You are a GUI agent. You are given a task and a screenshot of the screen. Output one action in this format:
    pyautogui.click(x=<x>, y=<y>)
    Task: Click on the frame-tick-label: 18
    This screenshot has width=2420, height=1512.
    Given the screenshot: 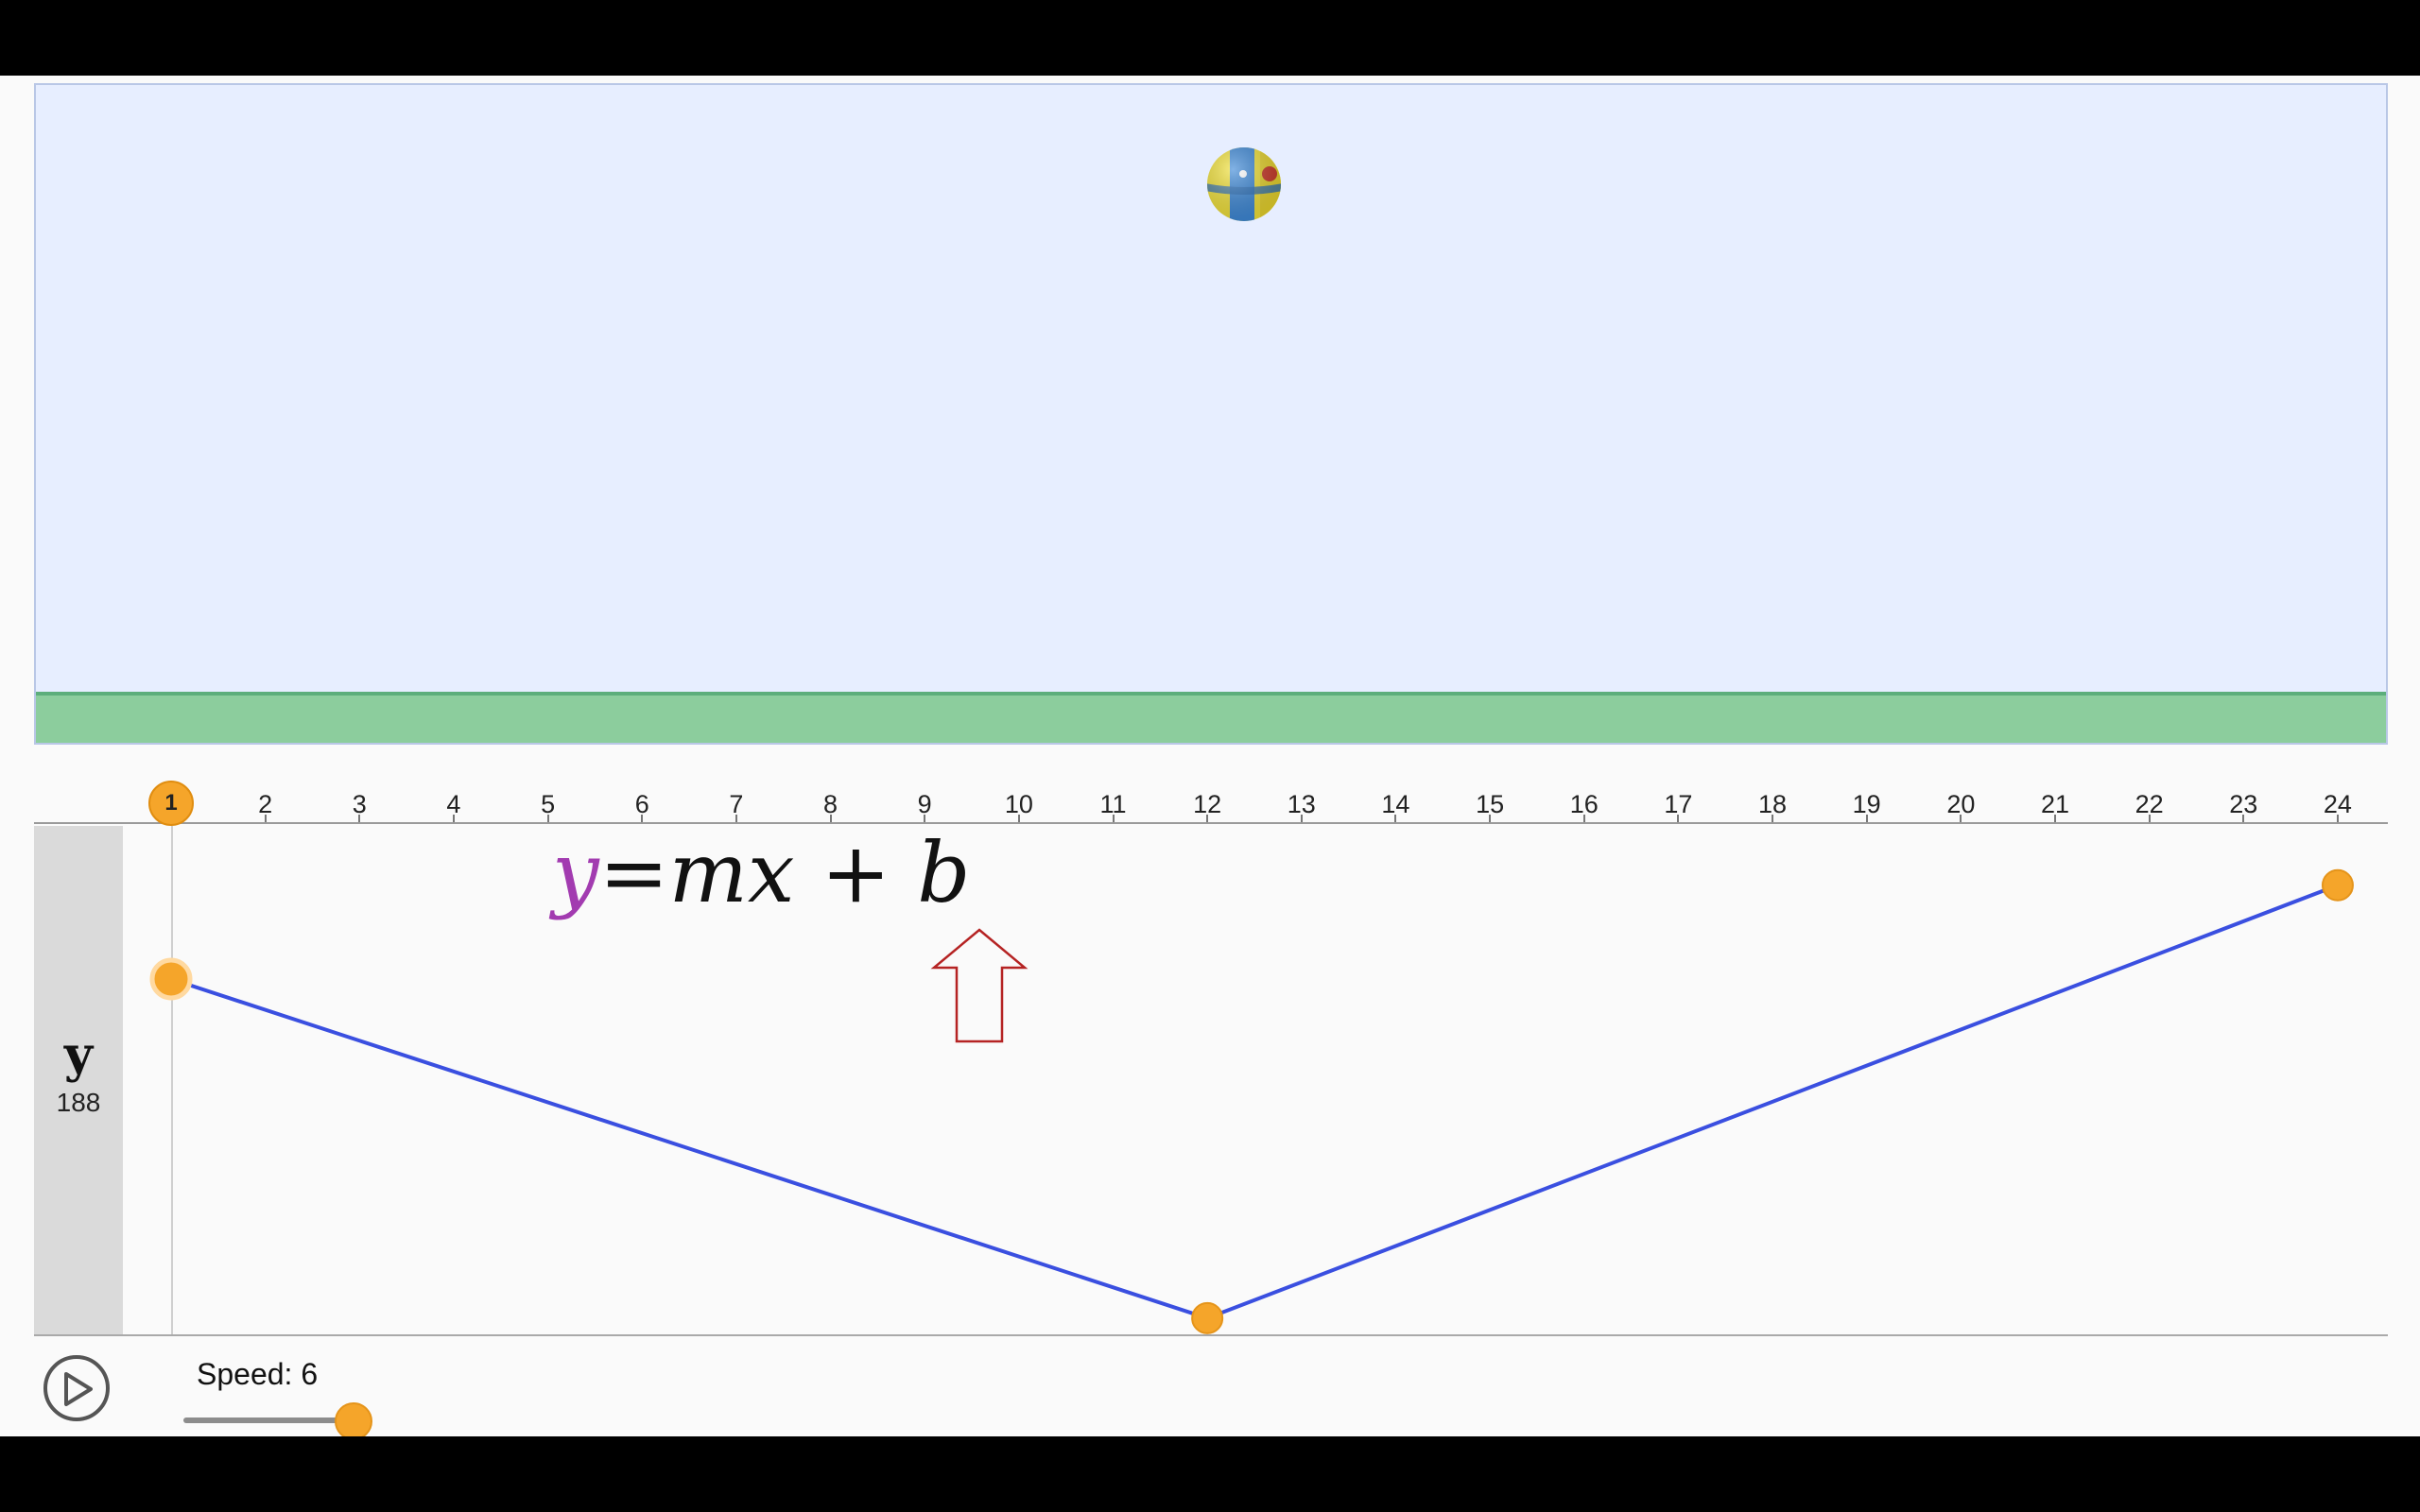 What is the action you would take?
    pyautogui.click(x=1773, y=804)
    